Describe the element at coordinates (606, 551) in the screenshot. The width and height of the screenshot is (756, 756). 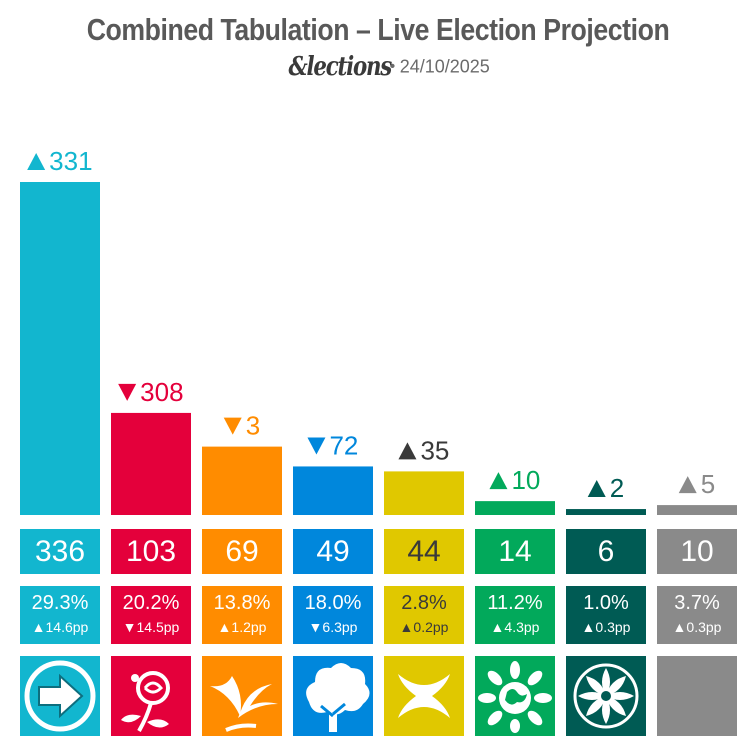
I see `seat-count: 6` at that location.